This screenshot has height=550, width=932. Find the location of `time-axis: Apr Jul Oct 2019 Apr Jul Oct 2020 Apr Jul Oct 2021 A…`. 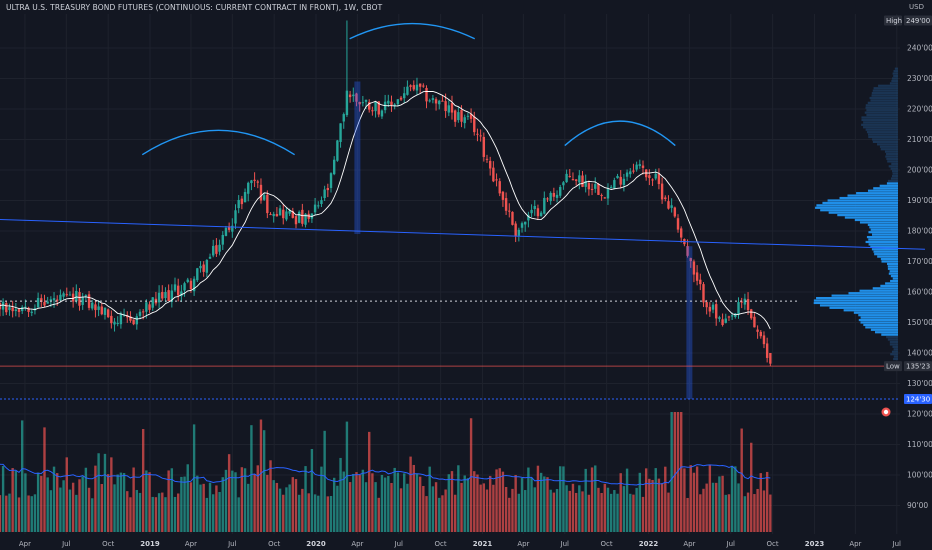

time-axis: Apr Jul Oct 2019 Apr Jul Oct 2020 Apr Jul Oct 2021 A… is located at coordinates (460, 544).